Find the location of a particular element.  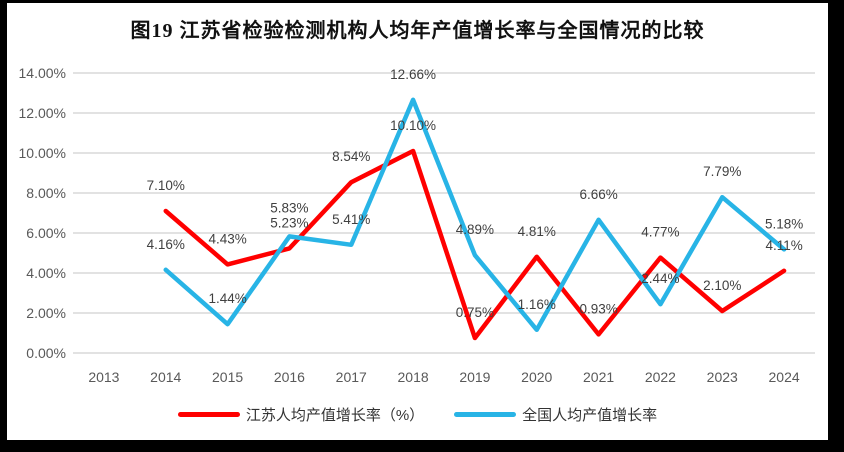

y-tick-label: 0.00% is located at coordinates (46, 353).